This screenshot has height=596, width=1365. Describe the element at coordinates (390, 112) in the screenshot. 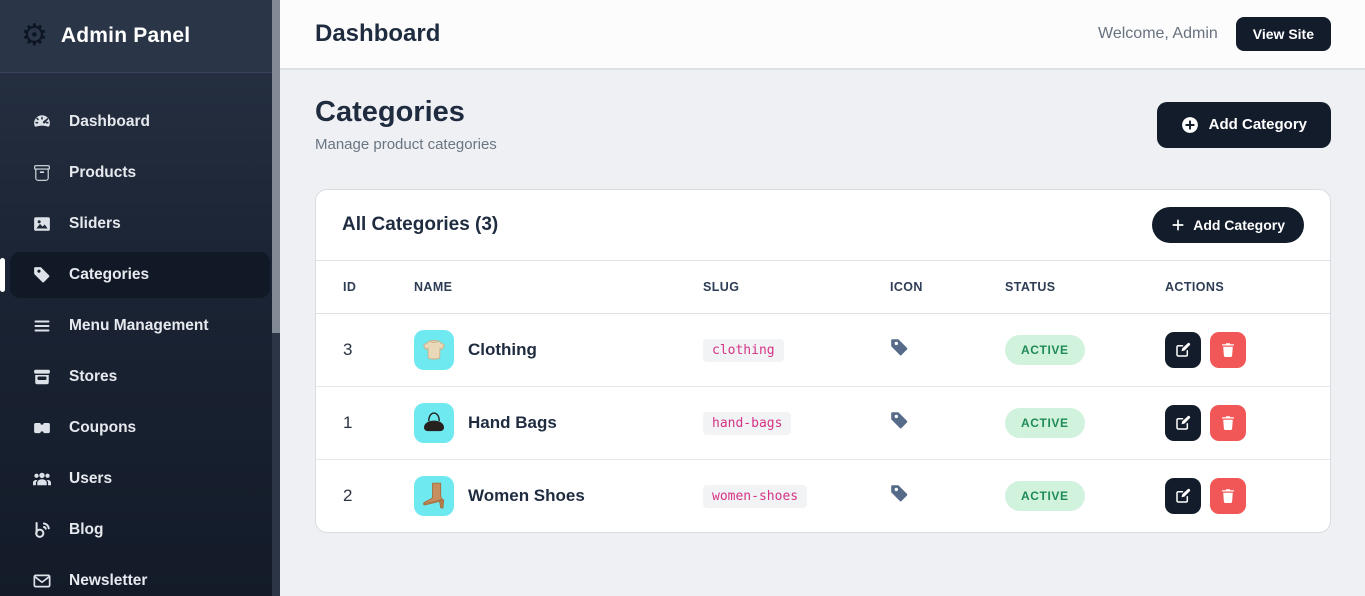

I see `page-title: Categories` at that location.